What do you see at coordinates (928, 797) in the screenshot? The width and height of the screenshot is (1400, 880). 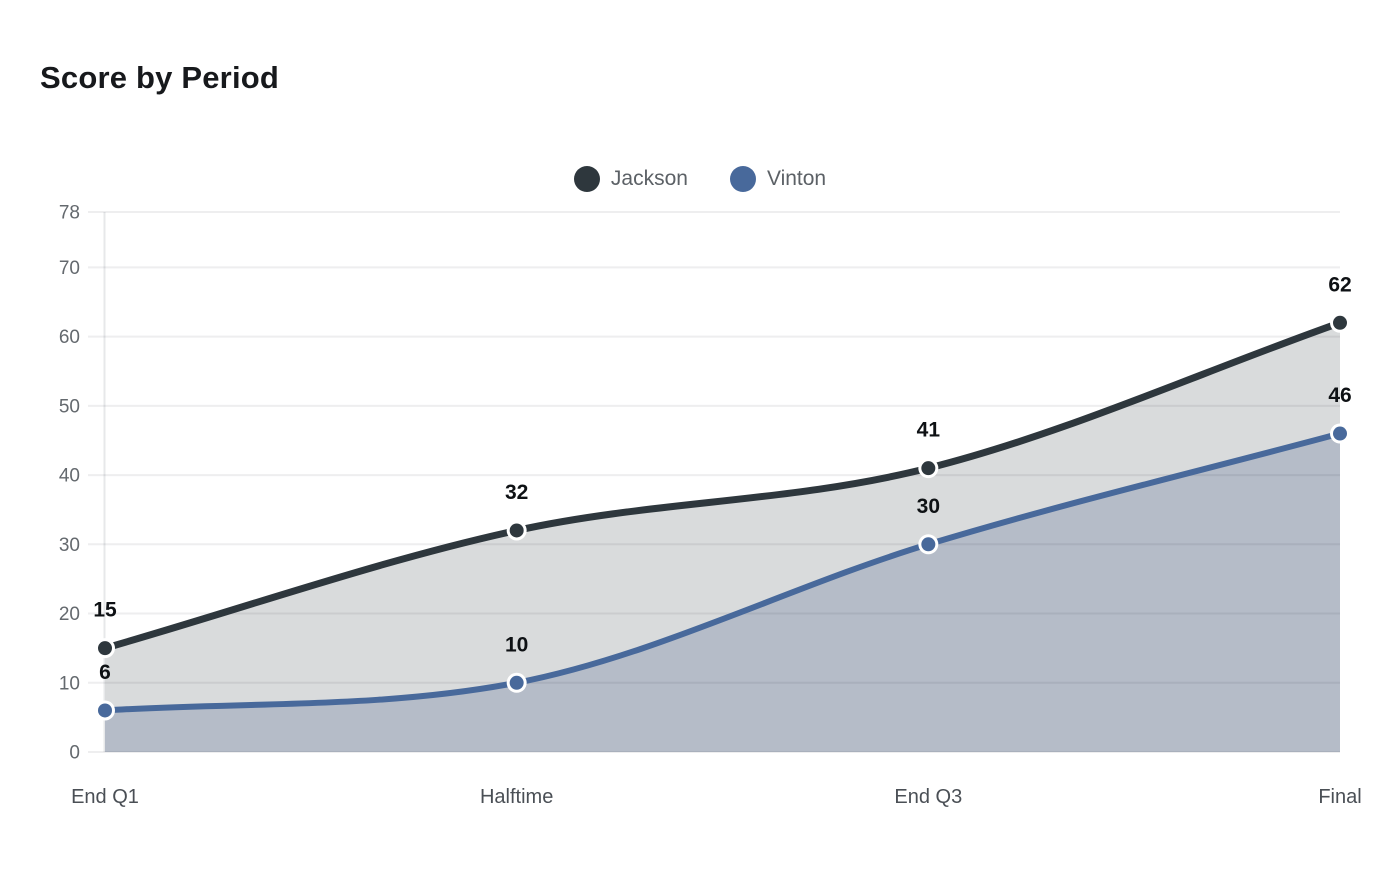 I see `x-axis-label-end-q3: End Q3` at bounding box center [928, 797].